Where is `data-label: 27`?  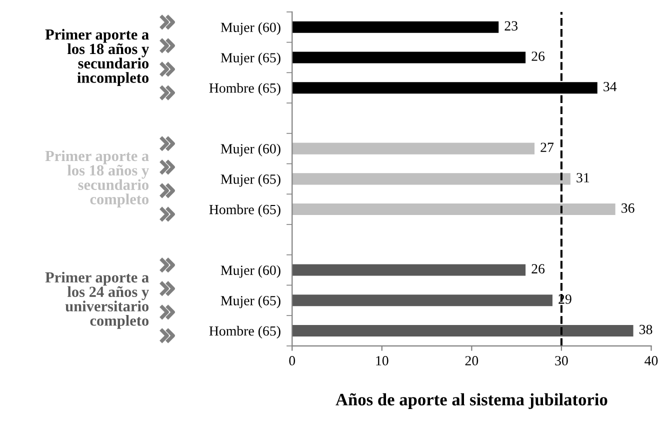
data-label: 27 is located at coordinates (547, 147).